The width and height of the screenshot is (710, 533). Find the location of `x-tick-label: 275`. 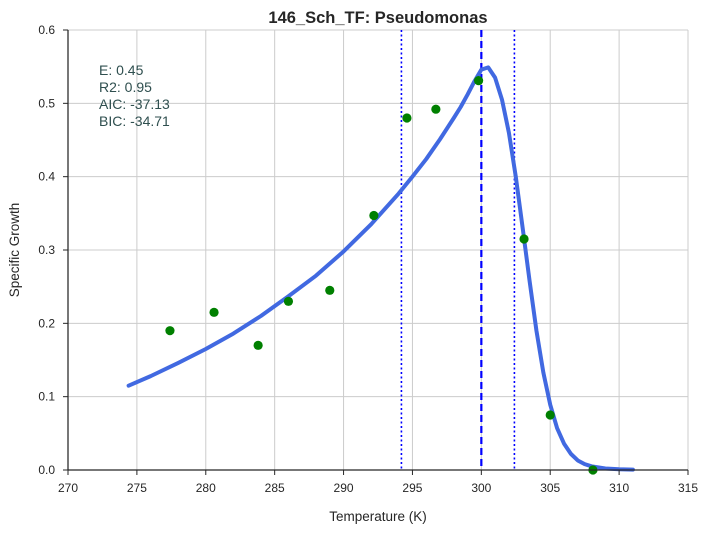

x-tick-label: 275 is located at coordinates (137, 488).